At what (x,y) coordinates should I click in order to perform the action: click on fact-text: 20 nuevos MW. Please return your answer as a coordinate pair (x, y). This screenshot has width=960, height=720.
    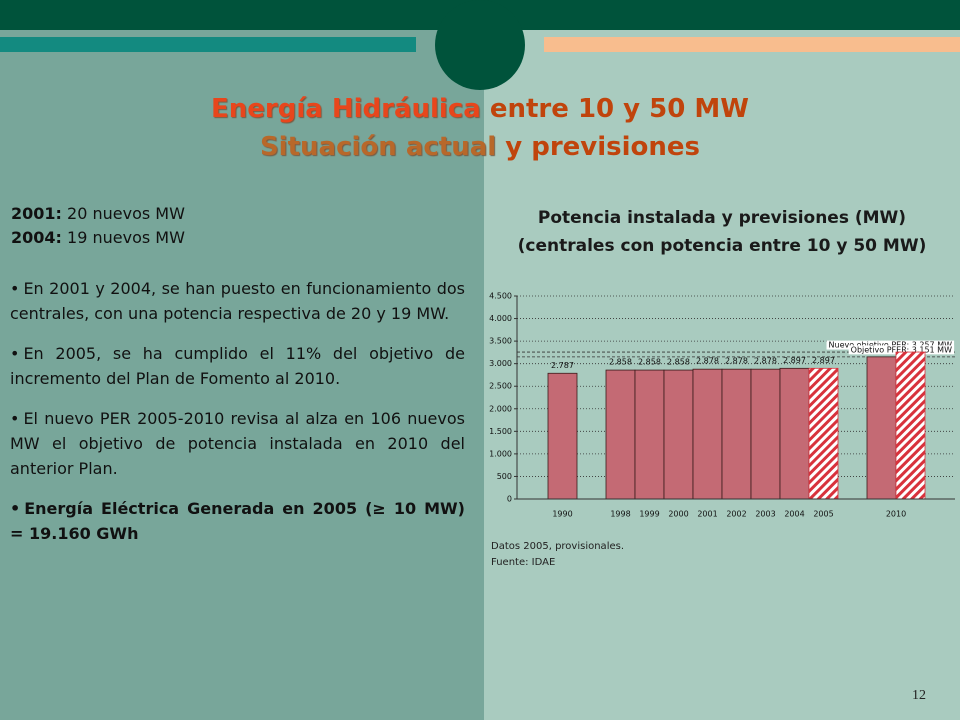
    Looking at the image, I should click on (123, 213).